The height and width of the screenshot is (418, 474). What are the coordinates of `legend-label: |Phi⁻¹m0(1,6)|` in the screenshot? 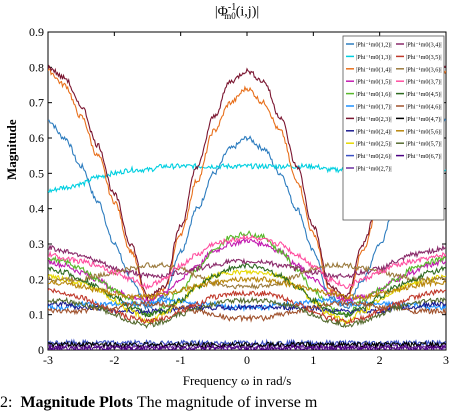 It's located at (374, 94).